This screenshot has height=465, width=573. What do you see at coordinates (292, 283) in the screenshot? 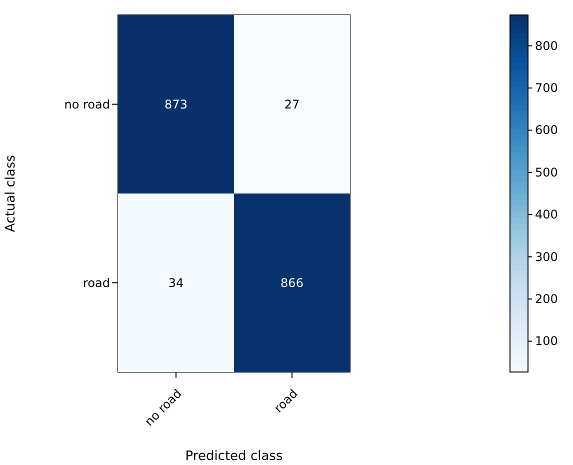
I see `data-label: 866` at bounding box center [292, 283].